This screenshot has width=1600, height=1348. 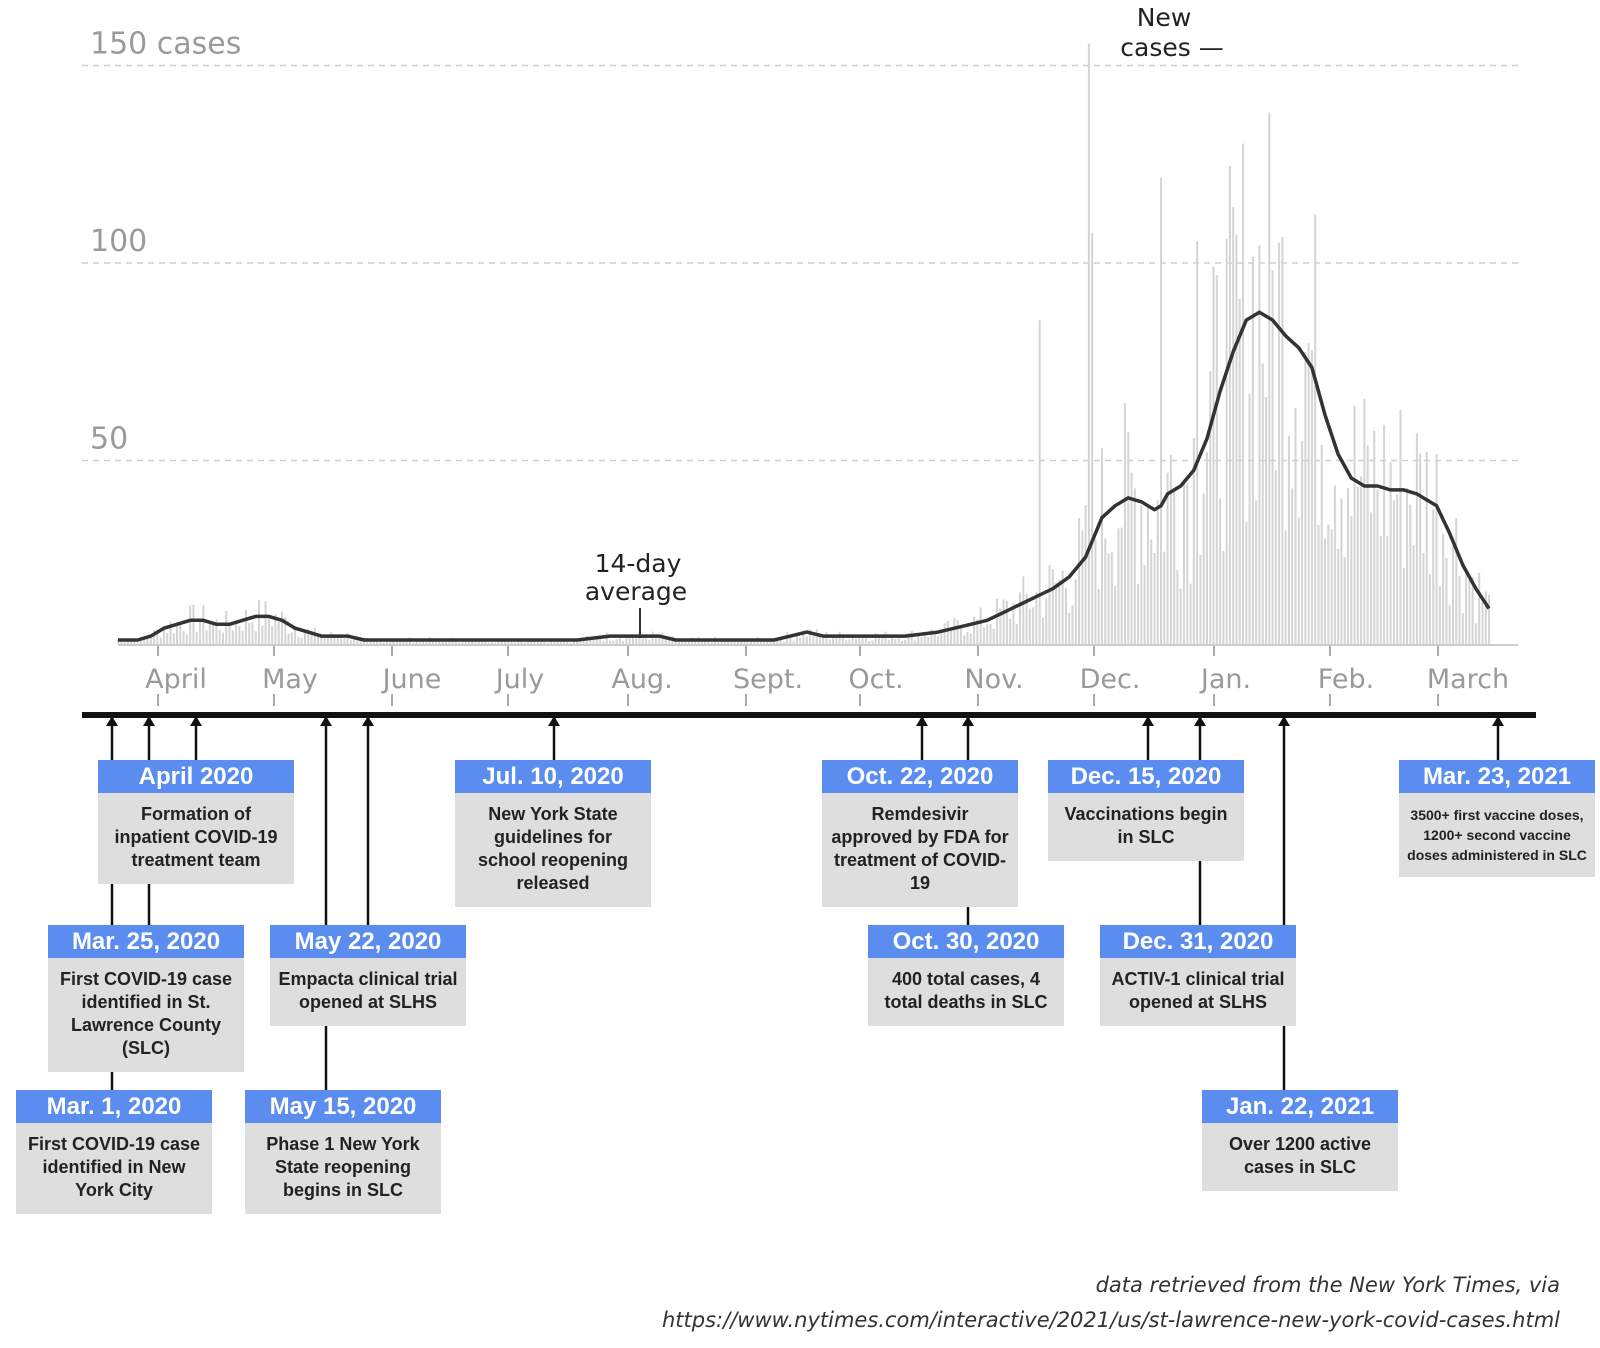 What do you see at coordinates (1146, 810) in the screenshot?
I see `event-card: Dec. 15, 2020 Vaccinations begin in SLC` at bounding box center [1146, 810].